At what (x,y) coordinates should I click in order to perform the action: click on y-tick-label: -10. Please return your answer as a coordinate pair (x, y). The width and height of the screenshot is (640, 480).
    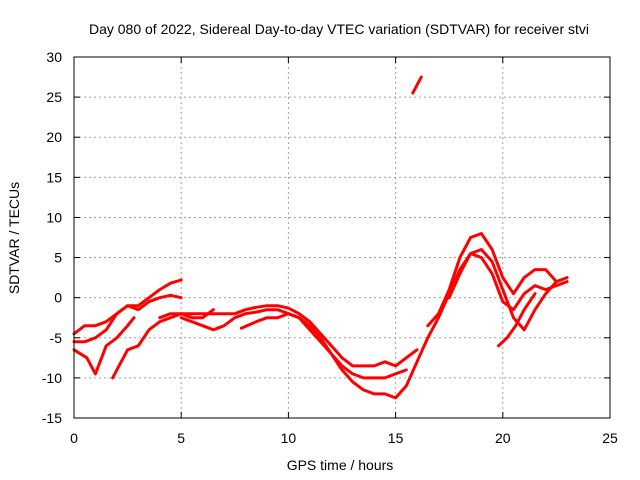
    Looking at the image, I should click on (52, 378).